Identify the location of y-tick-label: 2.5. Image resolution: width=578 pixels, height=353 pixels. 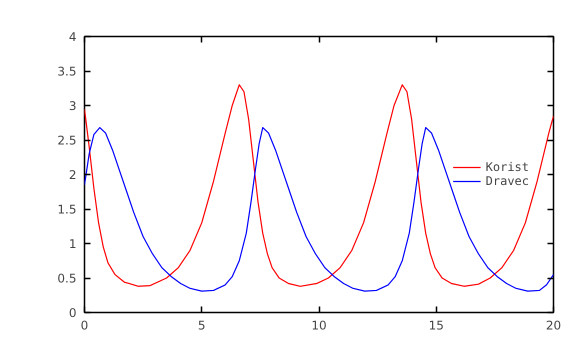
(67, 141).